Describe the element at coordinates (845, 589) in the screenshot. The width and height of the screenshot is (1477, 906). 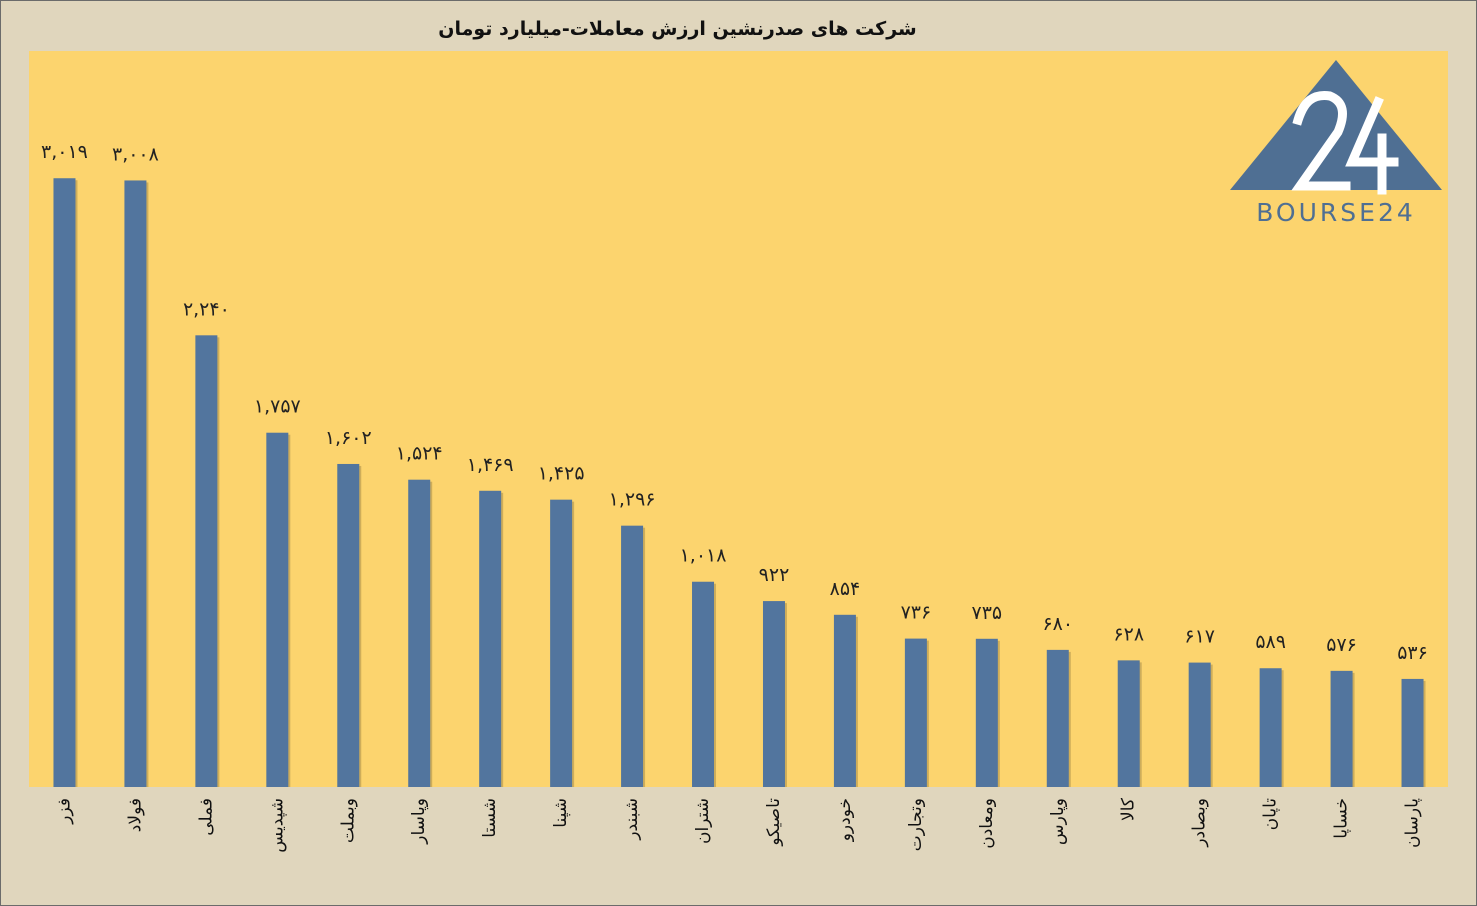
I see `data-label: ۸۵۴` at that location.